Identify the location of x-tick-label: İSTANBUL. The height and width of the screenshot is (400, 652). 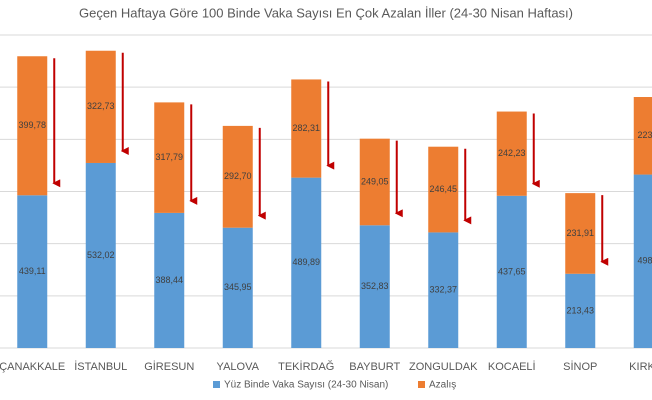
(100, 366).